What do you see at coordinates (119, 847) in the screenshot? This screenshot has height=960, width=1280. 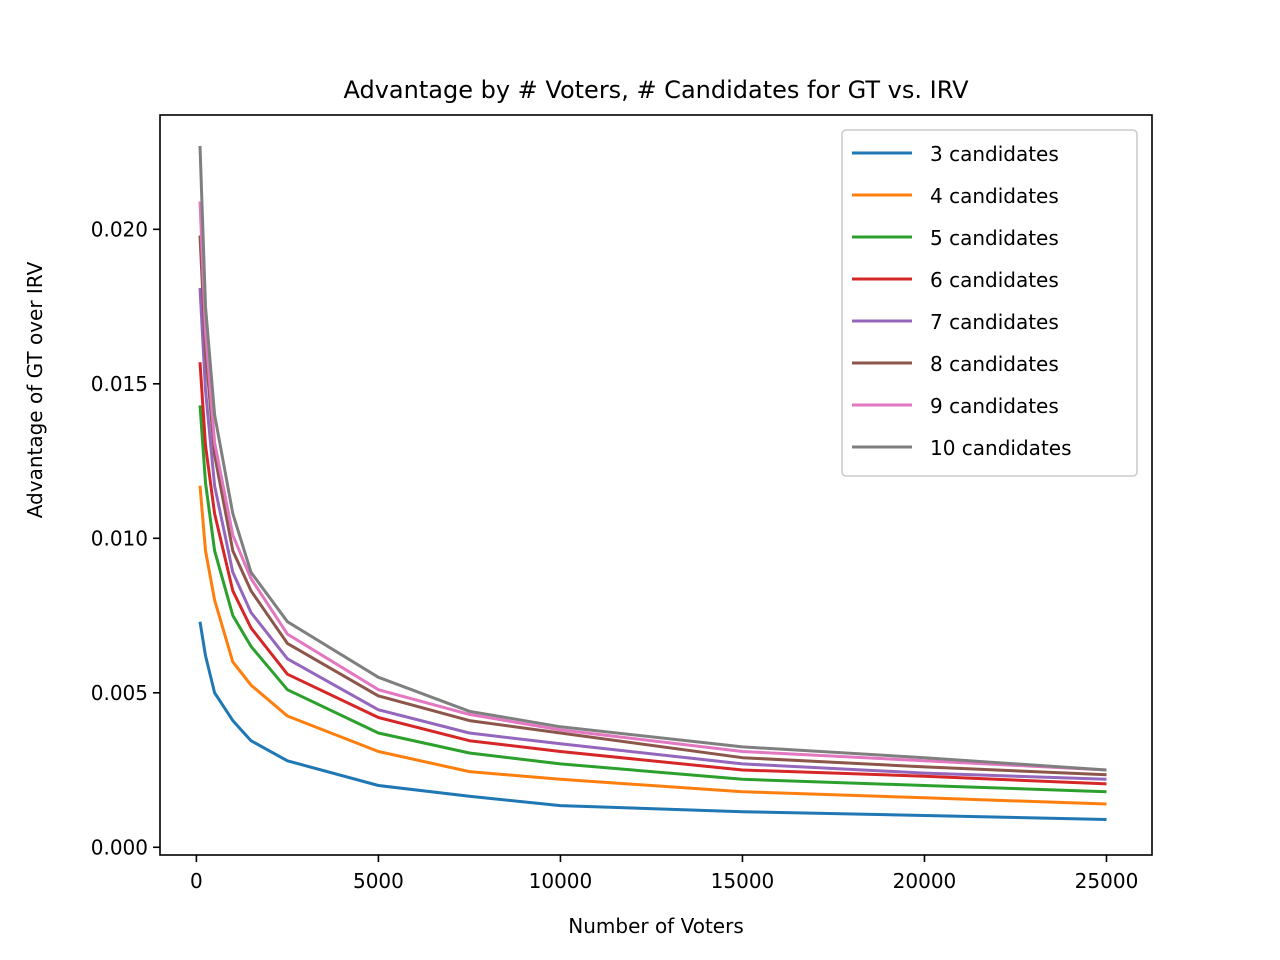 I see `y-tick-label: 0.000` at bounding box center [119, 847].